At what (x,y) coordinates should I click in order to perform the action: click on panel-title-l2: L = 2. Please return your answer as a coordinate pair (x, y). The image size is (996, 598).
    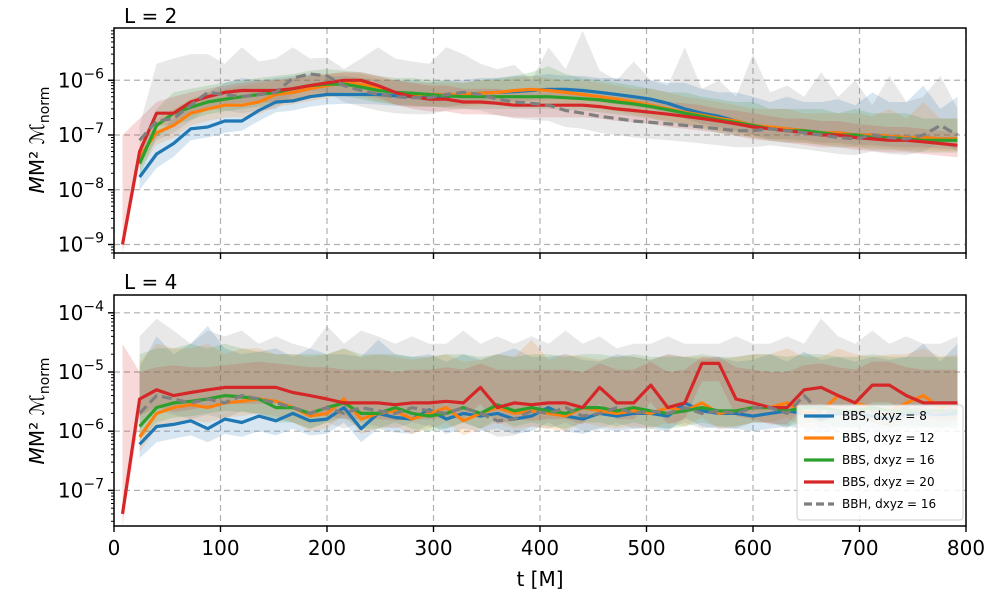
    Looking at the image, I should click on (150, 16).